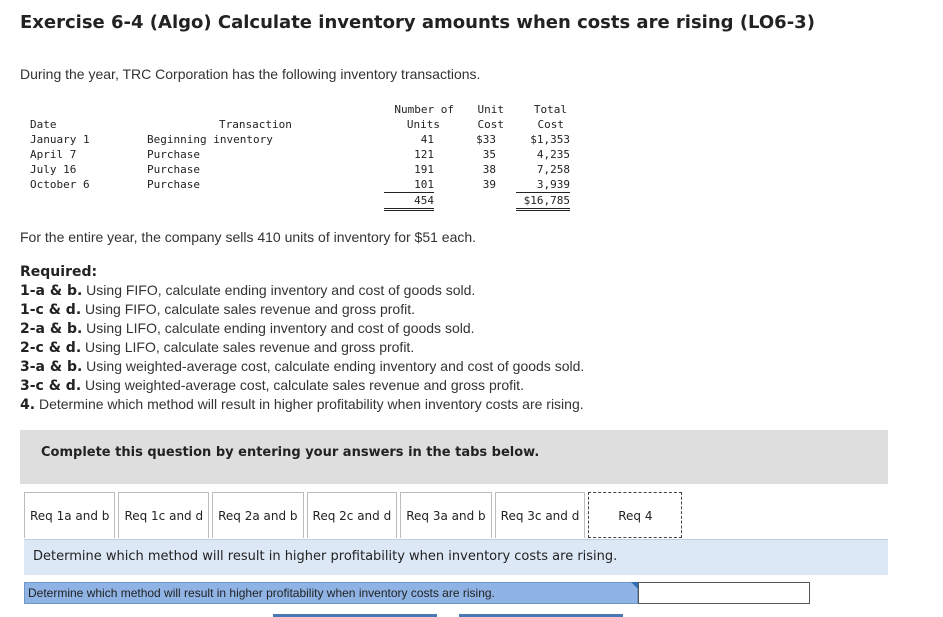 The width and height of the screenshot is (943, 617). Describe the element at coordinates (409, 185) in the screenshot. I see `row-units: 101` at that location.